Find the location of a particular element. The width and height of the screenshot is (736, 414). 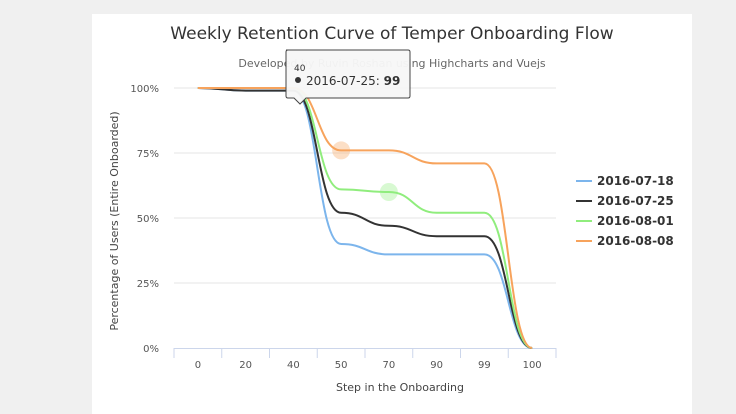

tooltip-sep: : is located at coordinates (380, 81).